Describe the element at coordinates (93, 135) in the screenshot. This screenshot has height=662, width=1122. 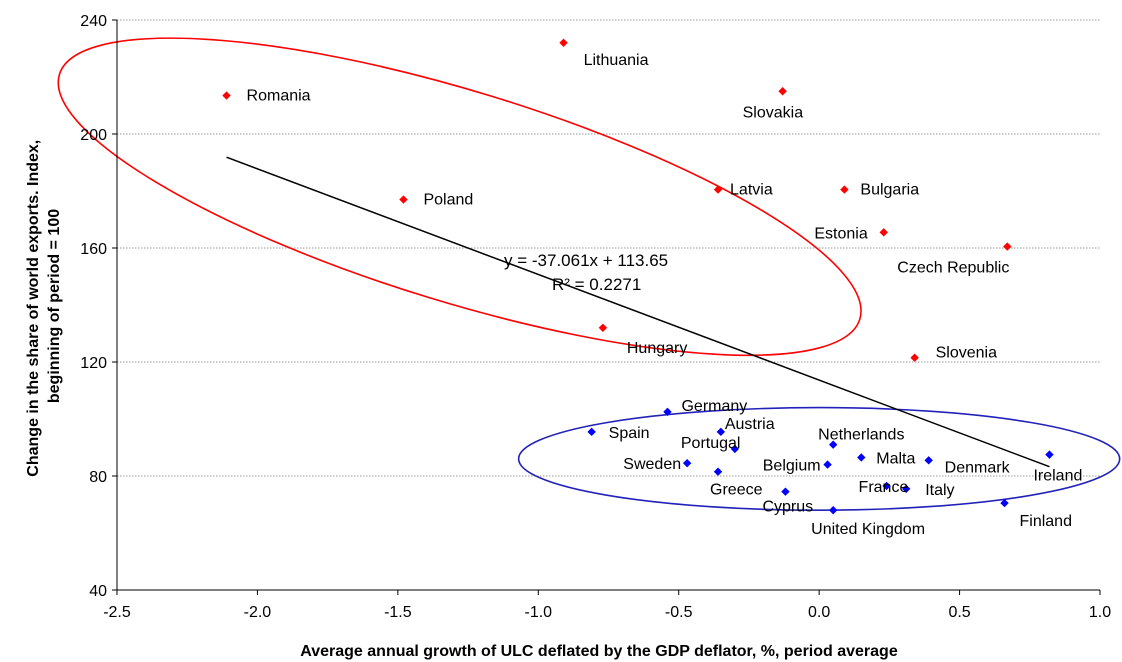
I see `y-tick-label: 200` at that location.